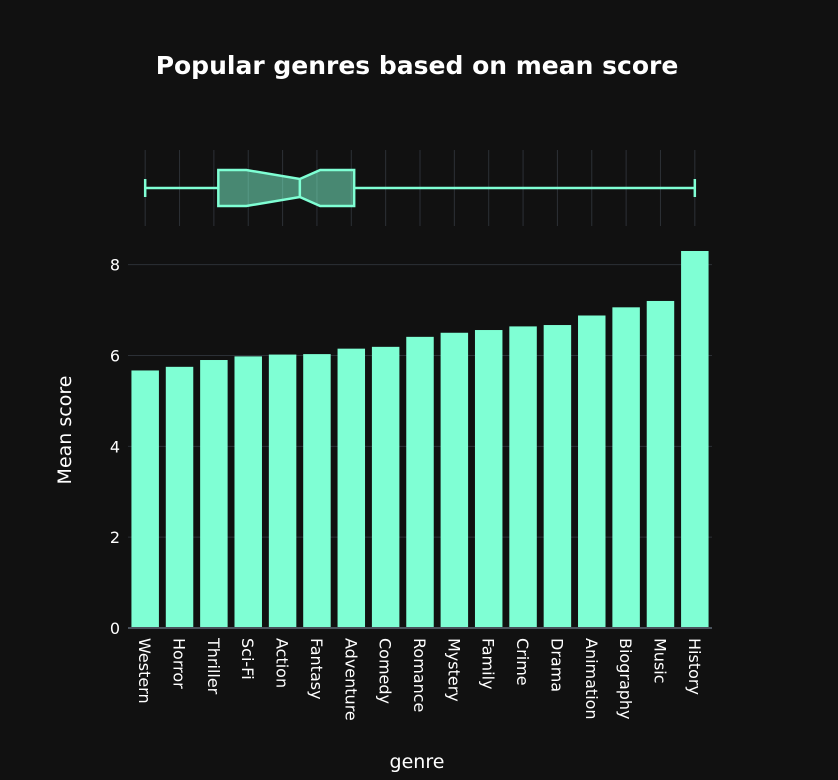 The height and width of the screenshot is (780, 838). Describe the element at coordinates (144, 671) in the screenshot. I see `x-tick-label: Western` at that location.